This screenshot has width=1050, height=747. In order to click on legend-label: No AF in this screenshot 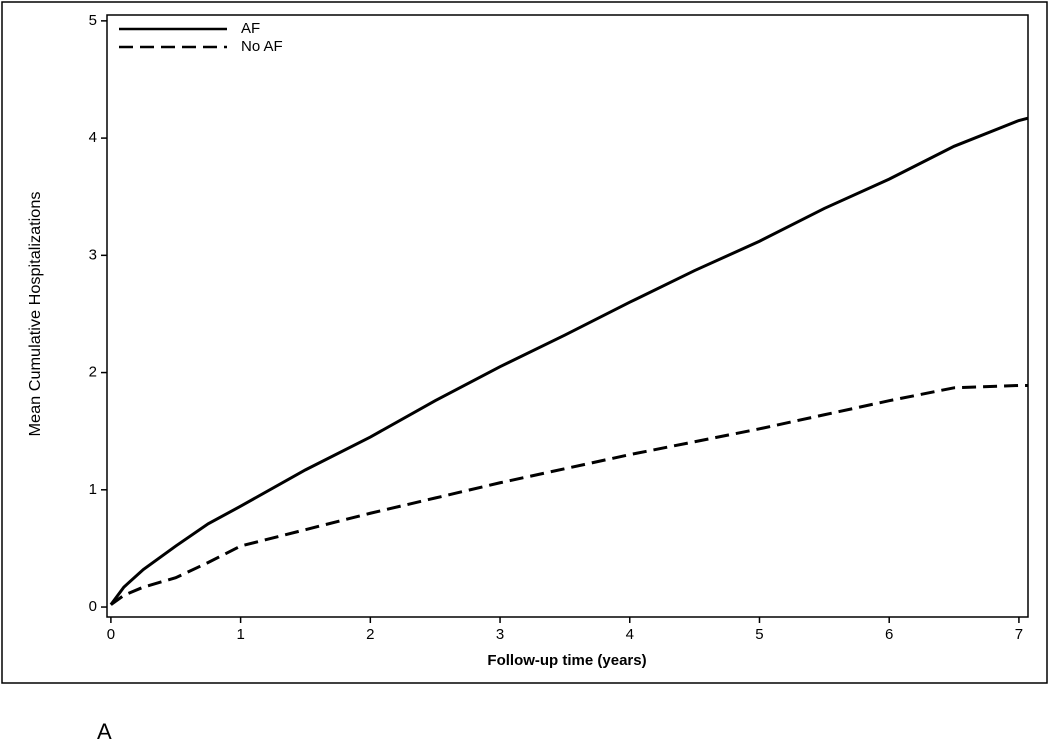, I will do `click(262, 46)`.